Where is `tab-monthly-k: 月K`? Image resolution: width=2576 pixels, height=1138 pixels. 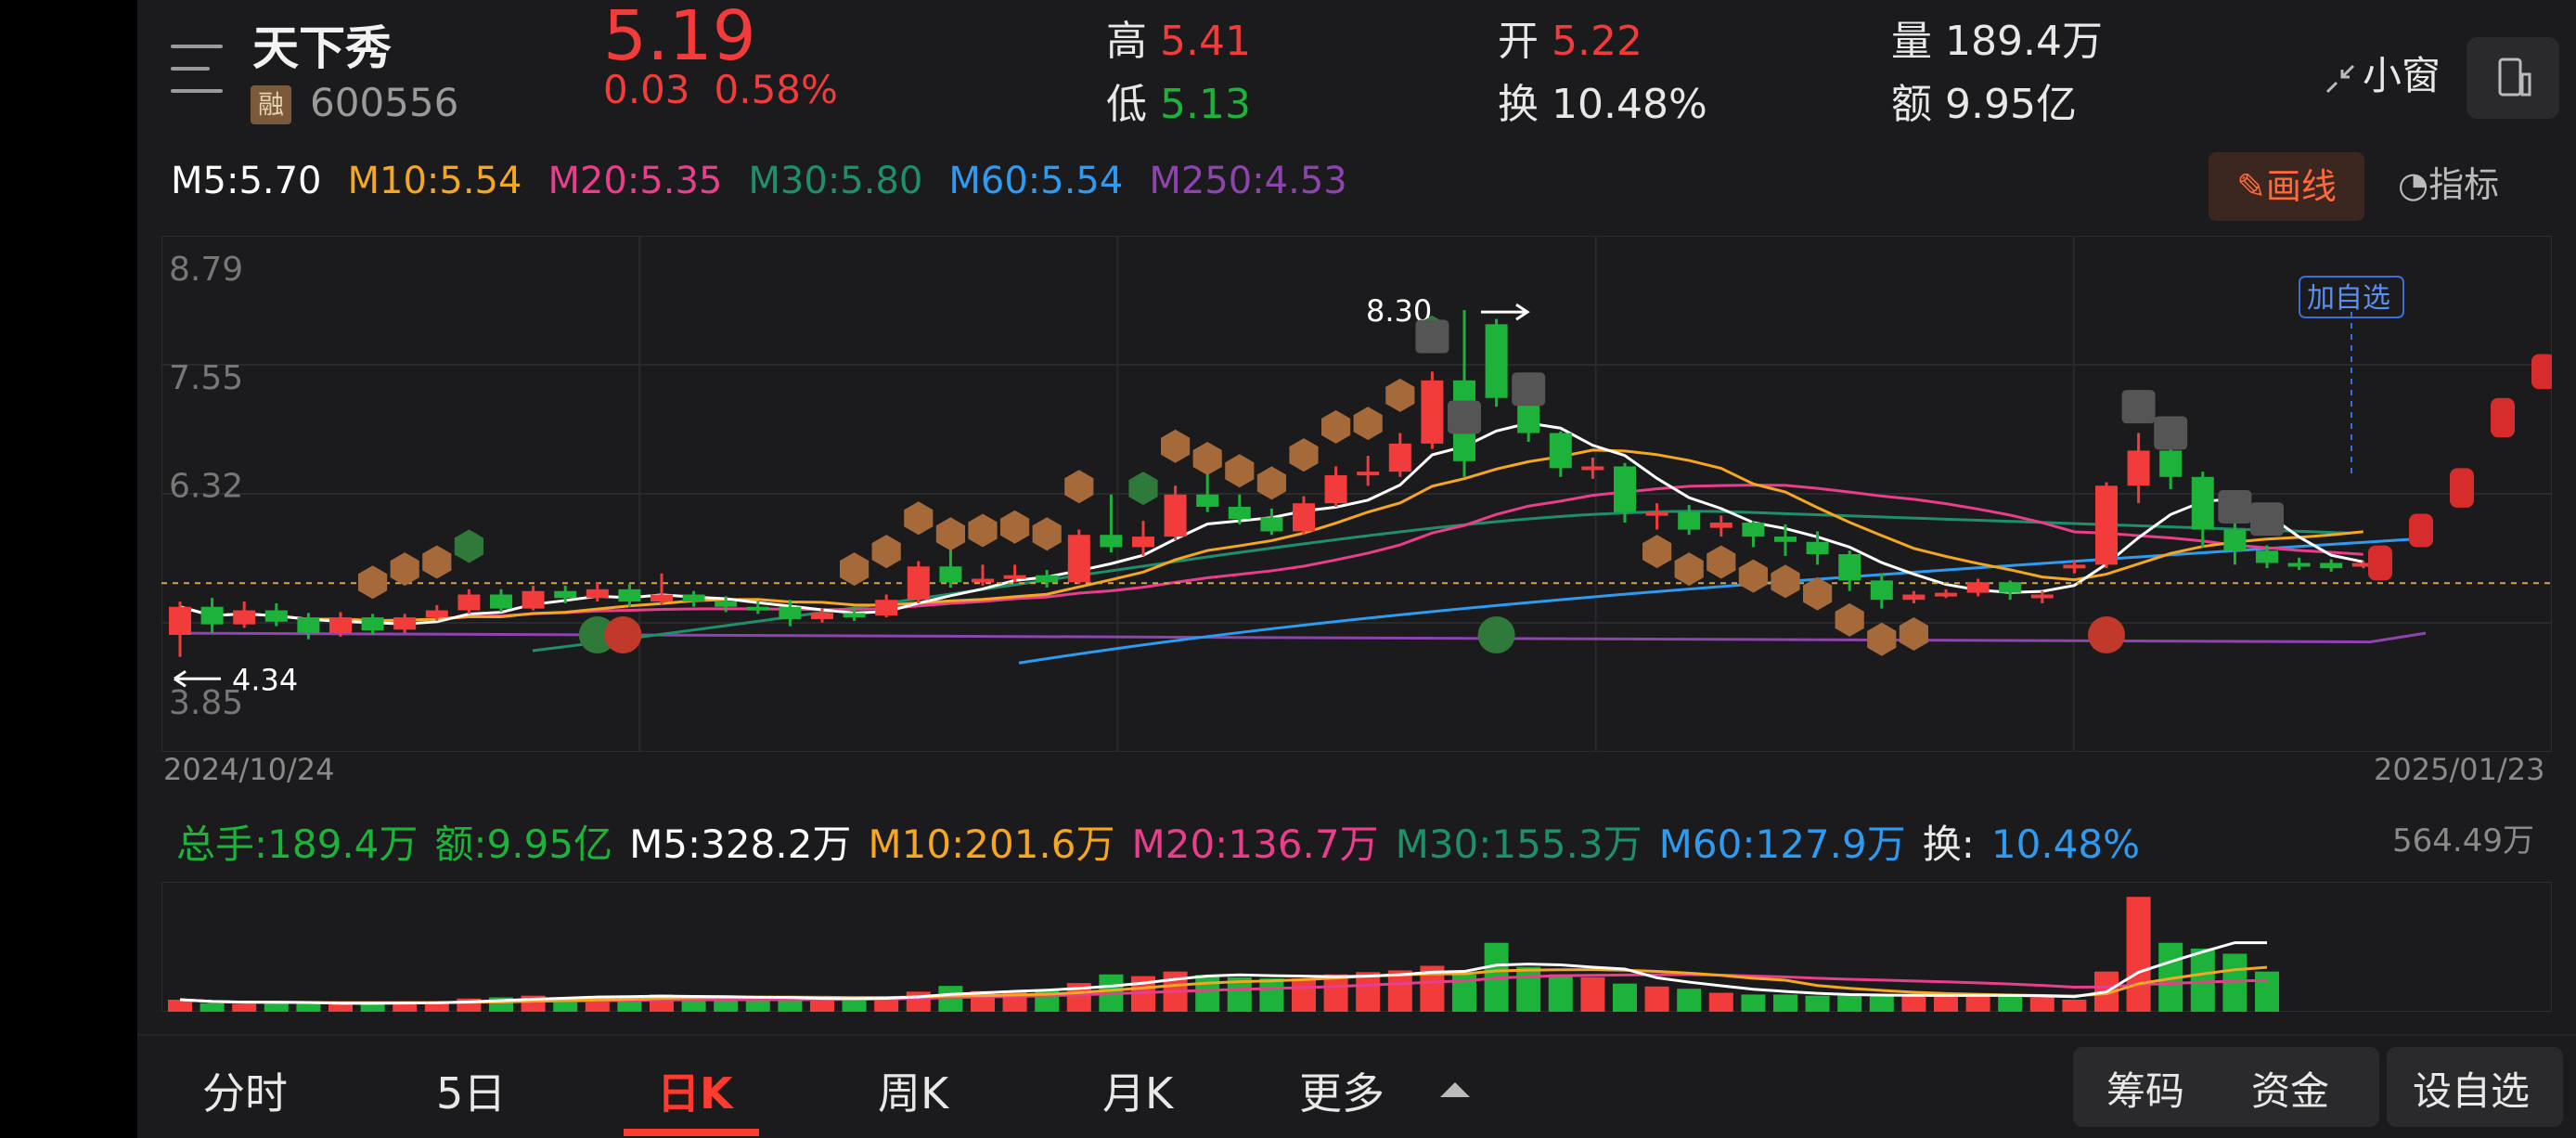
tab-monthly-k: 月K is located at coordinates (1138, 1094).